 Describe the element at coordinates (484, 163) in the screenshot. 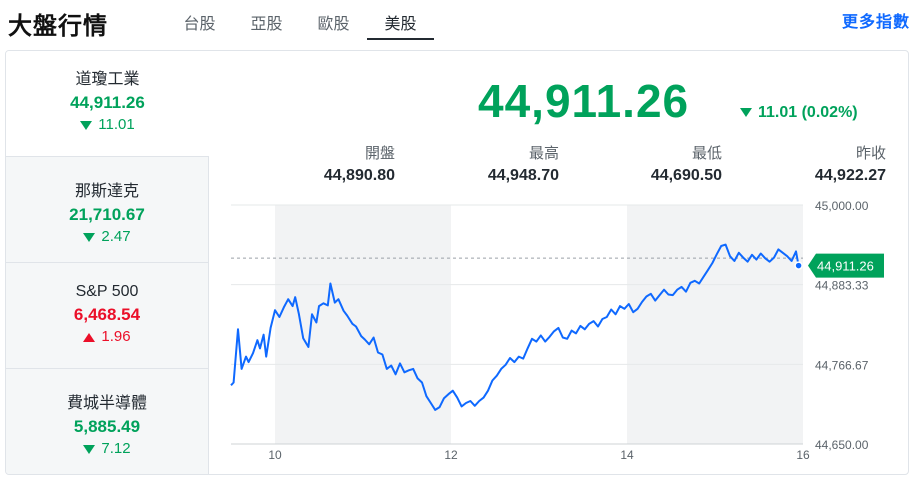

I see `stat-high: 最高 44,948.70` at that location.